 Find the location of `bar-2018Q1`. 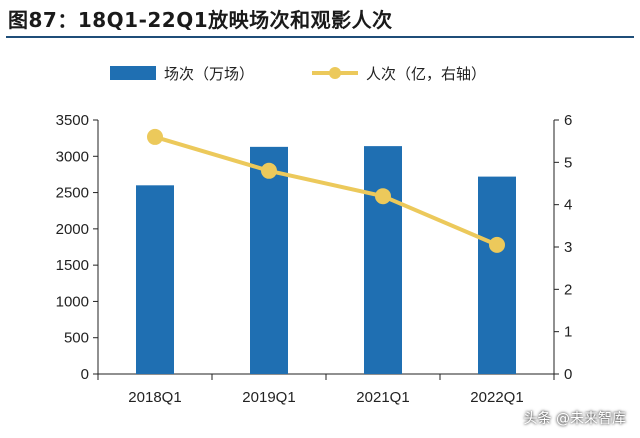

bar-2018Q1 is located at coordinates (155, 279).